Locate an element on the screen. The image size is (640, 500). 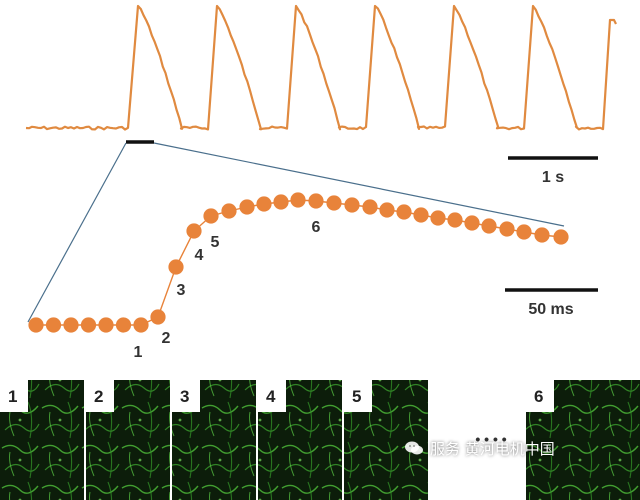
phase-label-4: 4 is located at coordinates (199, 255).